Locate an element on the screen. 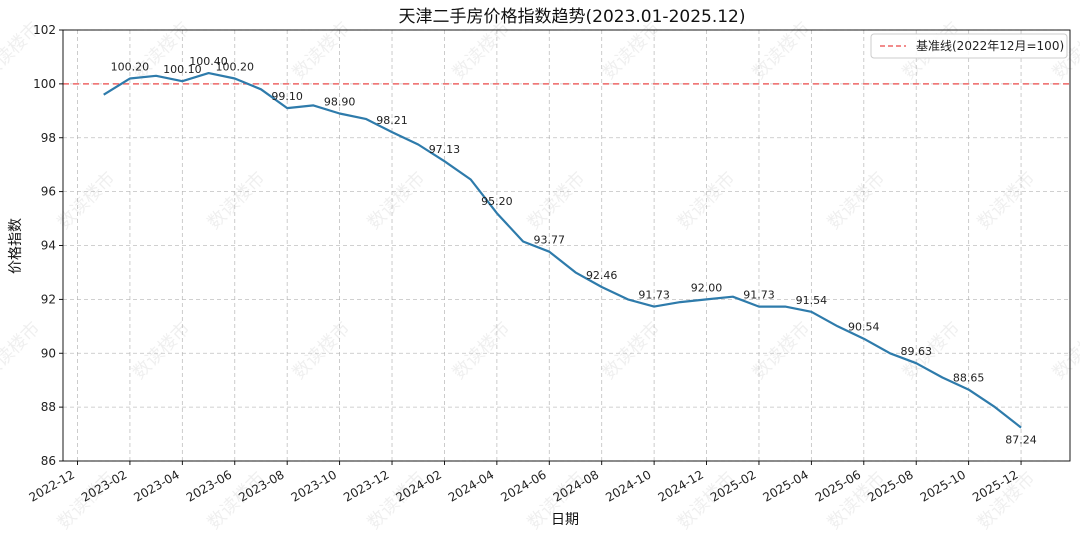  legend-label-reference: 基准线(2022年12月=100) is located at coordinates (990, 46).